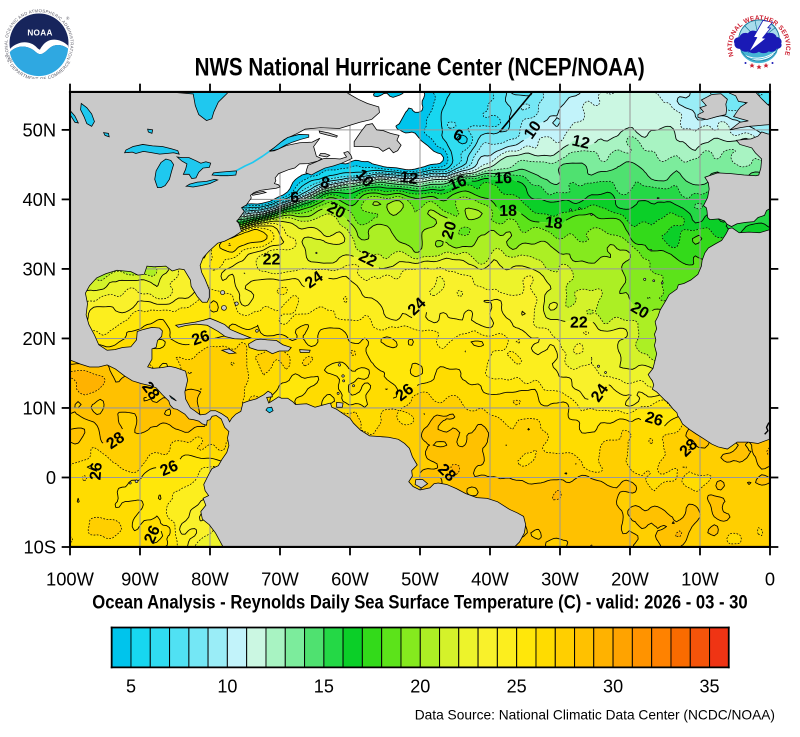  What do you see at coordinates (39, 33) in the screenshot?
I see `svg-text: NOAA` at bounding box center [39, 33].